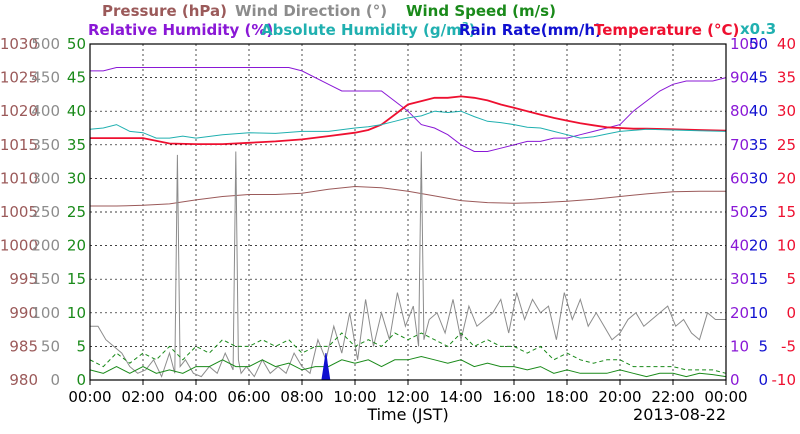 The width and height of the screenshot is (800, 434). Describe the element at coordinates (739, 111) in the screenshot. I see `y-tick-humidity: 80` at that location.